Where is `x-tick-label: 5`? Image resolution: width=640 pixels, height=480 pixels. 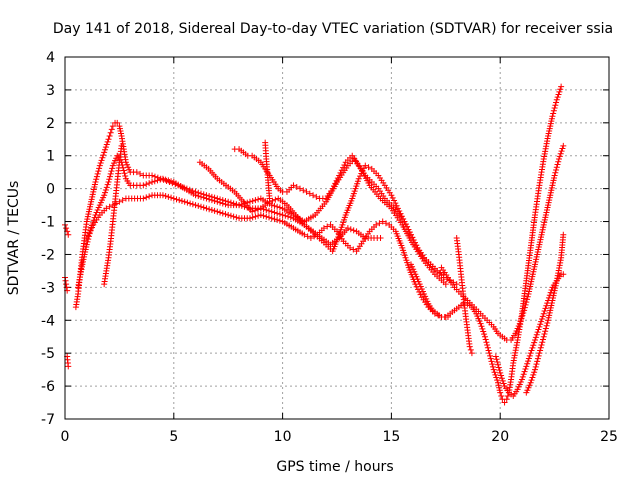
x-tick-label: 5 is located at coordinates (173, 437).